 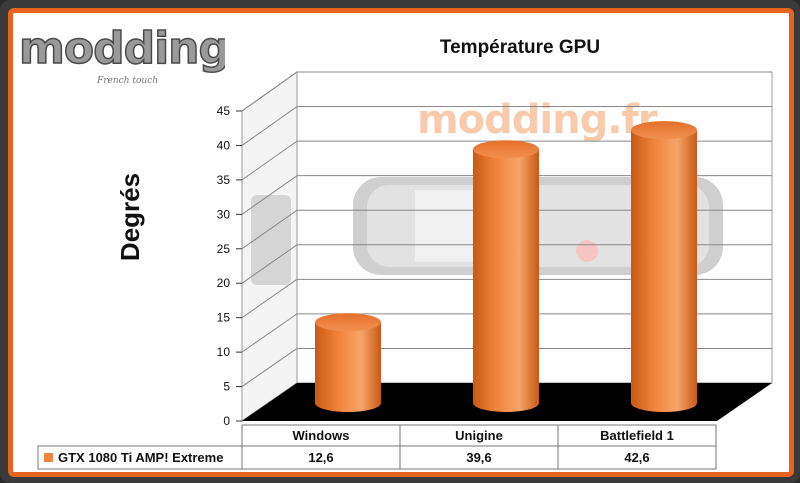 What do you see at coordinates (130, 217) in the screenshot?
I see `y-axis-label: Degrés` at bounding box center [130, 217].